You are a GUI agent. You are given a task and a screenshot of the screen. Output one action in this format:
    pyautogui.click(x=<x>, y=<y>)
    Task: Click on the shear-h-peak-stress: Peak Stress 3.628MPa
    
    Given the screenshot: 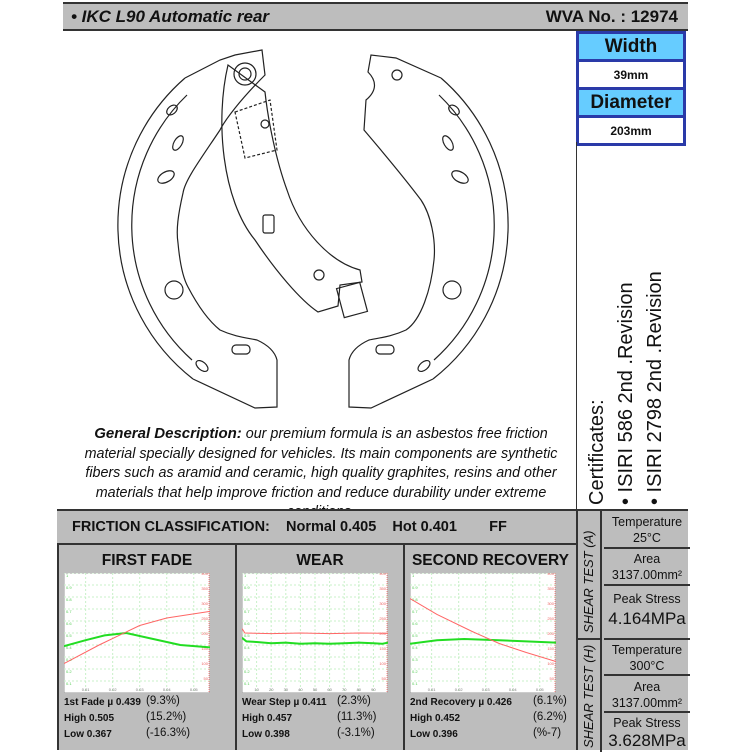 What is the action you would take?
    pyautogui.click(x=647, y=733)
    